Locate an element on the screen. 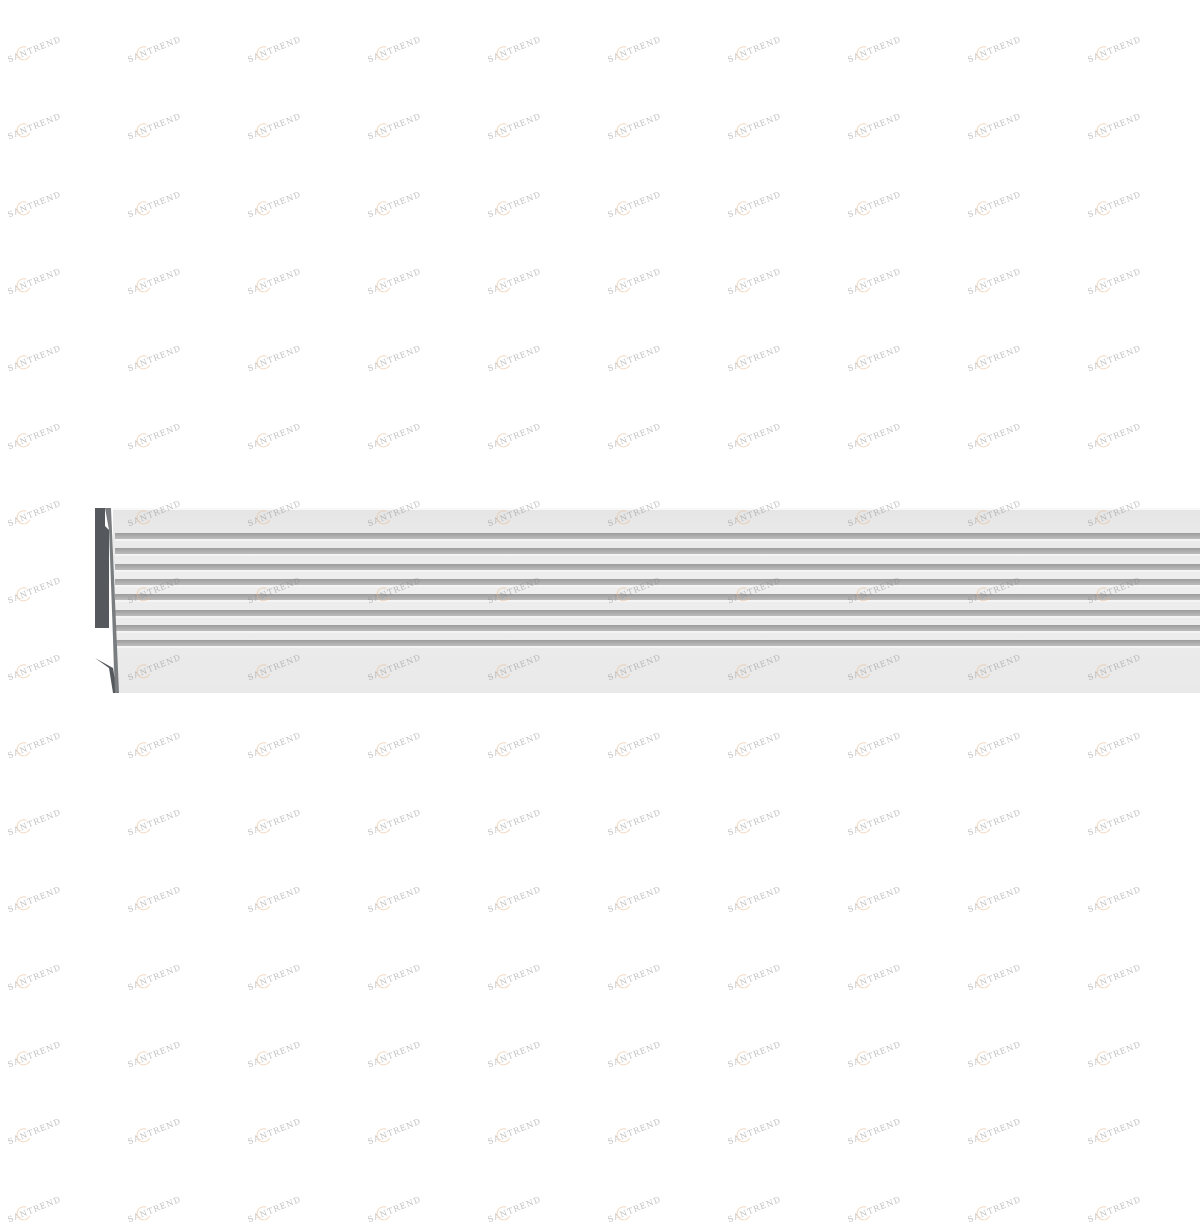 The height and width of the screenshot is (1226, 1200). molding-profile-image is located at coordinates (647, 600).